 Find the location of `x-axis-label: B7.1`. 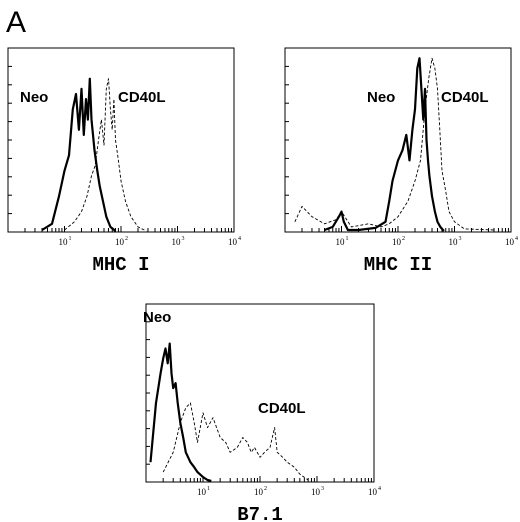

x-axis-label: B7.1 is located at coordinates (260, 513).